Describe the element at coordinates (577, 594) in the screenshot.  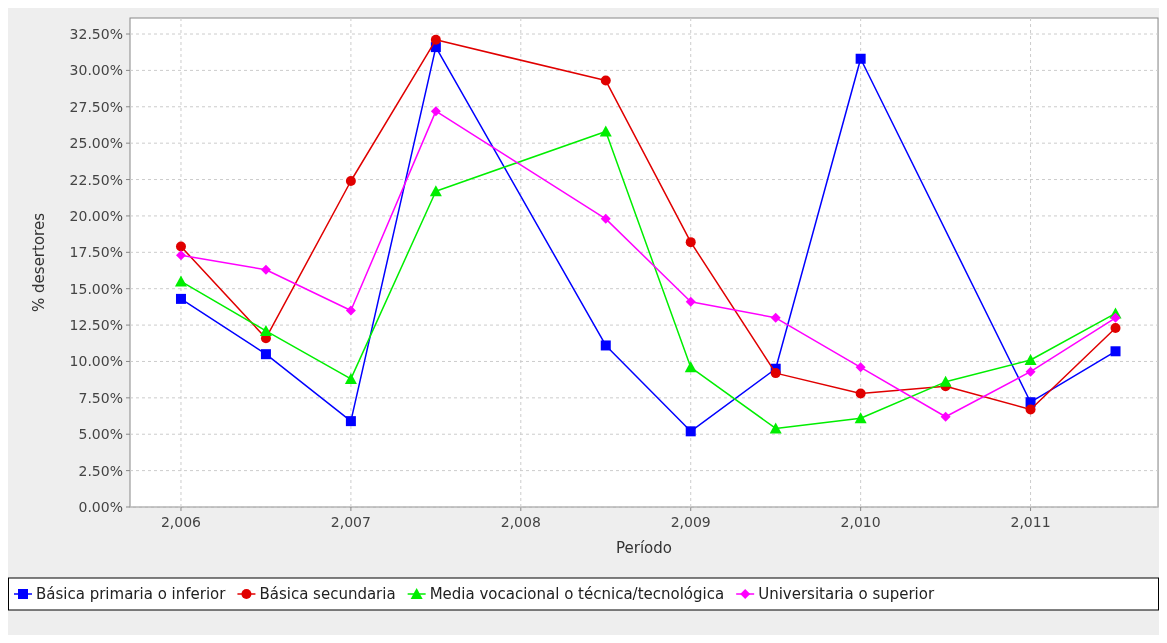
I see `legend-label: Media vocacional o técnica/tecnológica` at that location.